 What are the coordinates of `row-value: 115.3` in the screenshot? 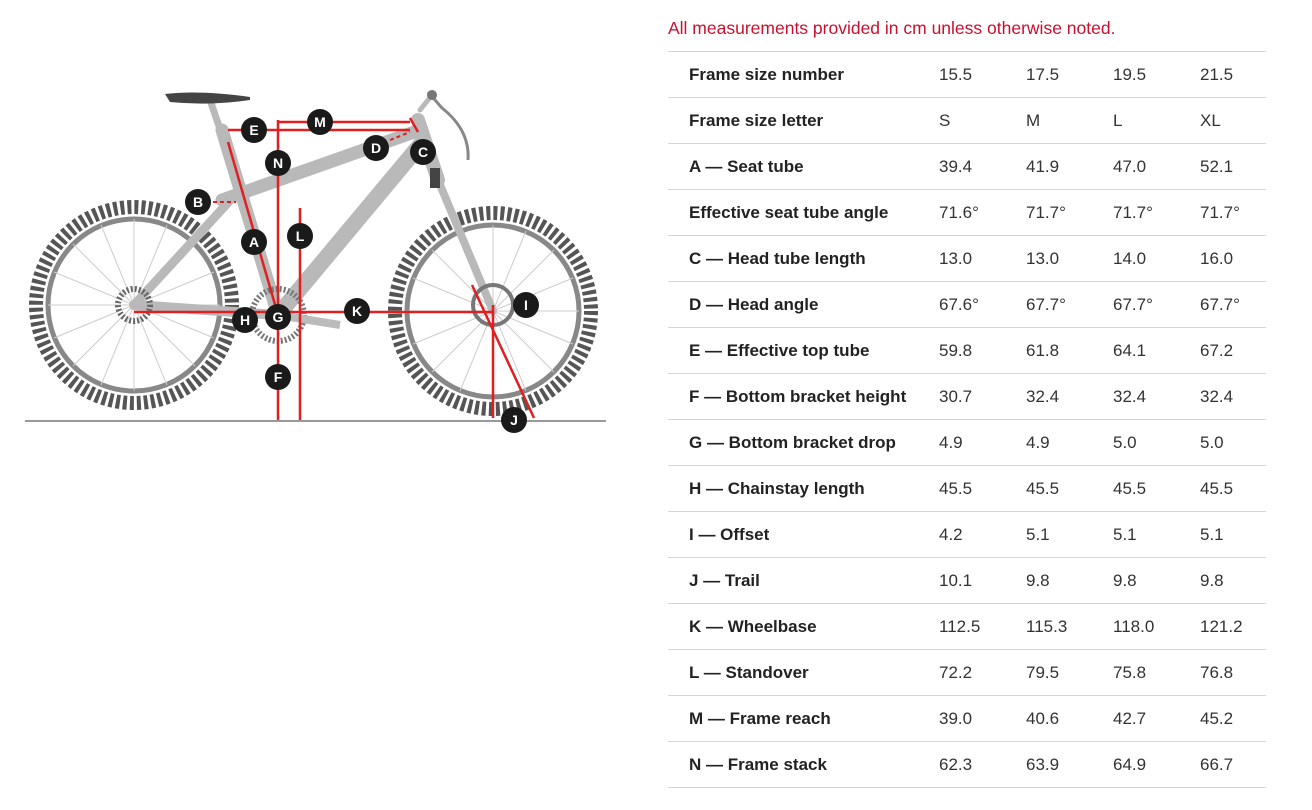 It's located at (1069, 626).